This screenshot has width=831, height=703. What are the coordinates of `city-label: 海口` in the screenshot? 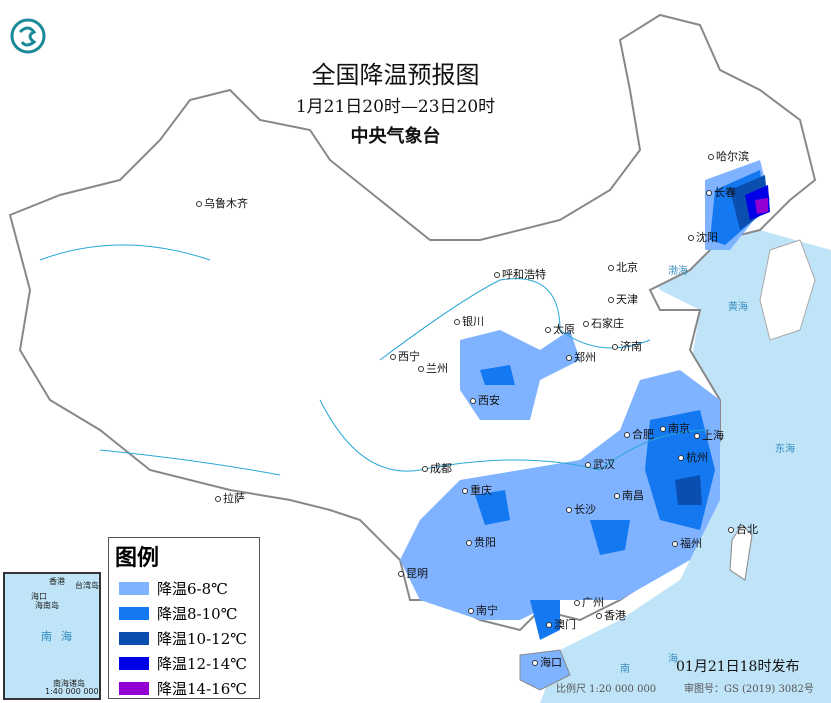 It's located at (547, 662).